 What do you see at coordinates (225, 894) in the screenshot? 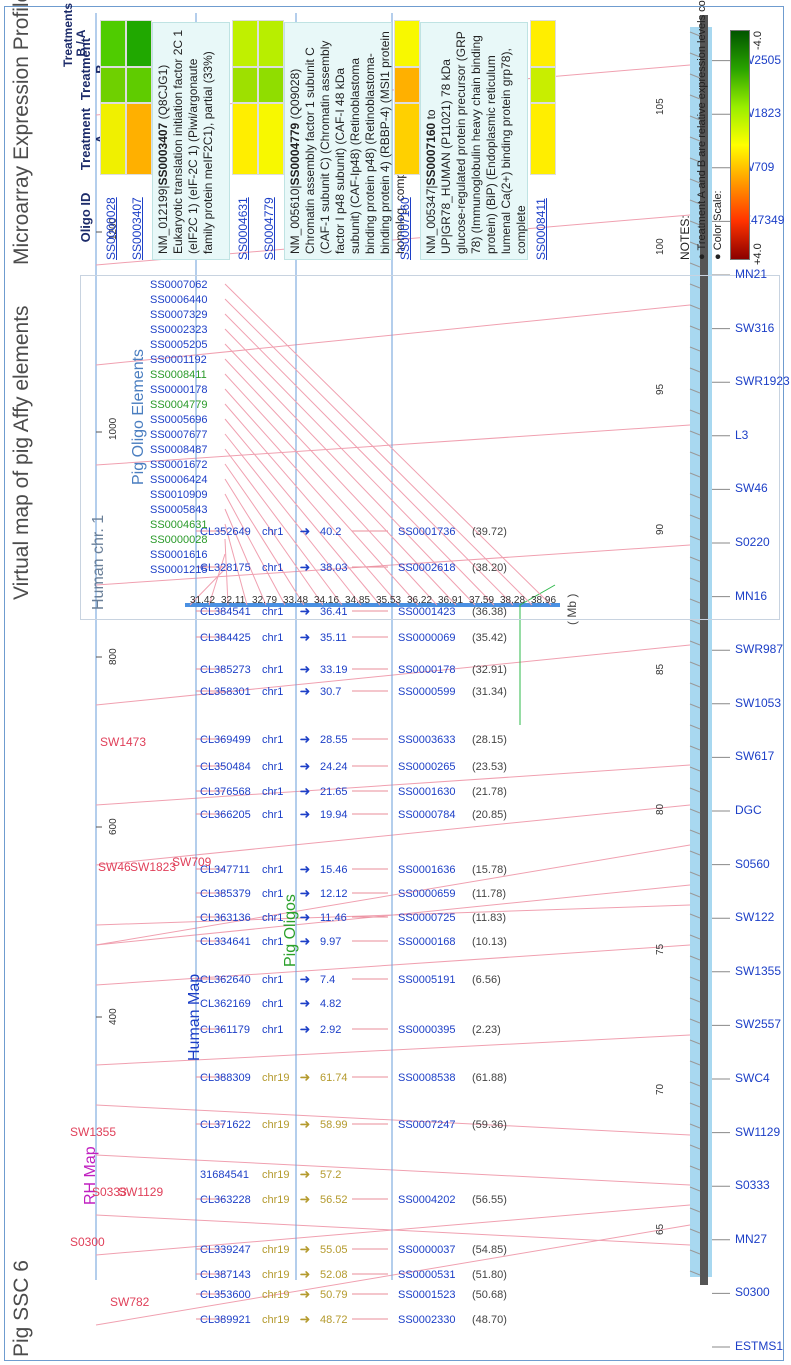
I see `human-cl-id: CL385379` at bounding box center [225, 894].